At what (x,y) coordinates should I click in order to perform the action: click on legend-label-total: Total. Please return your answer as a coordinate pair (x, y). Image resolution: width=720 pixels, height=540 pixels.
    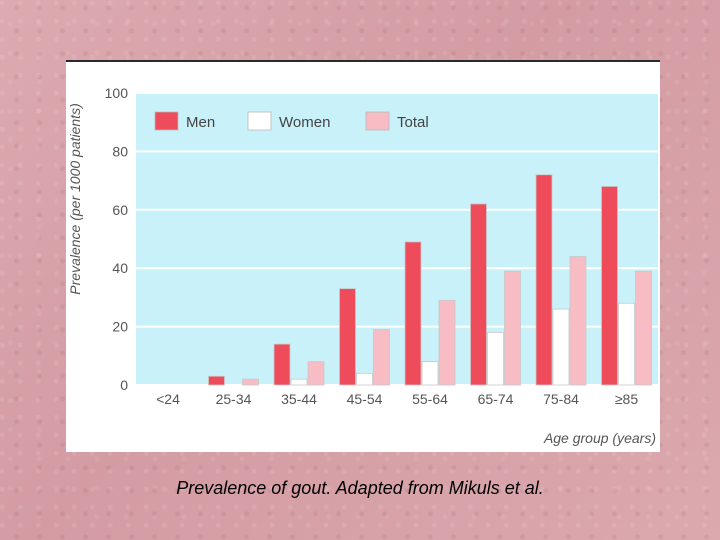
    Looking at the image, I should click on (413, 122).